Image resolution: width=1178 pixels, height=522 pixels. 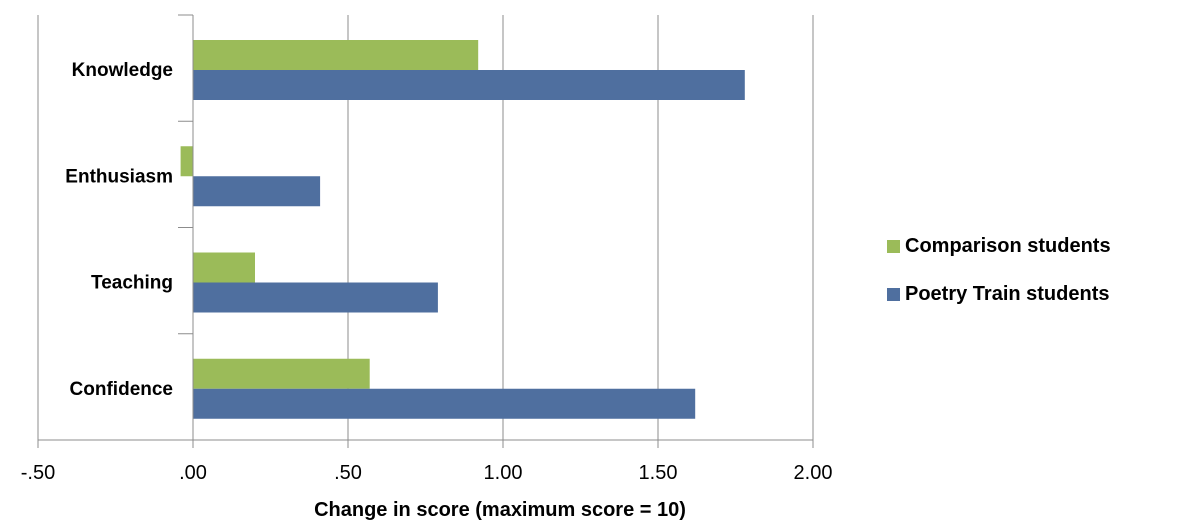 What do you see at coordinates (658, 473) in the screenshot?
I see `x-tick-label: 1.50` at bounding box center [658, 473].